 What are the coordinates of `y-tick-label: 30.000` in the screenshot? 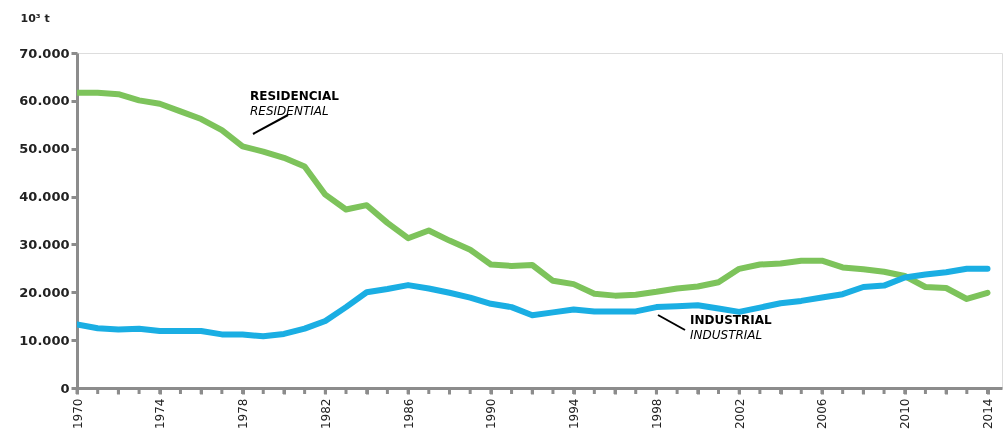 It's located at (44, 244).